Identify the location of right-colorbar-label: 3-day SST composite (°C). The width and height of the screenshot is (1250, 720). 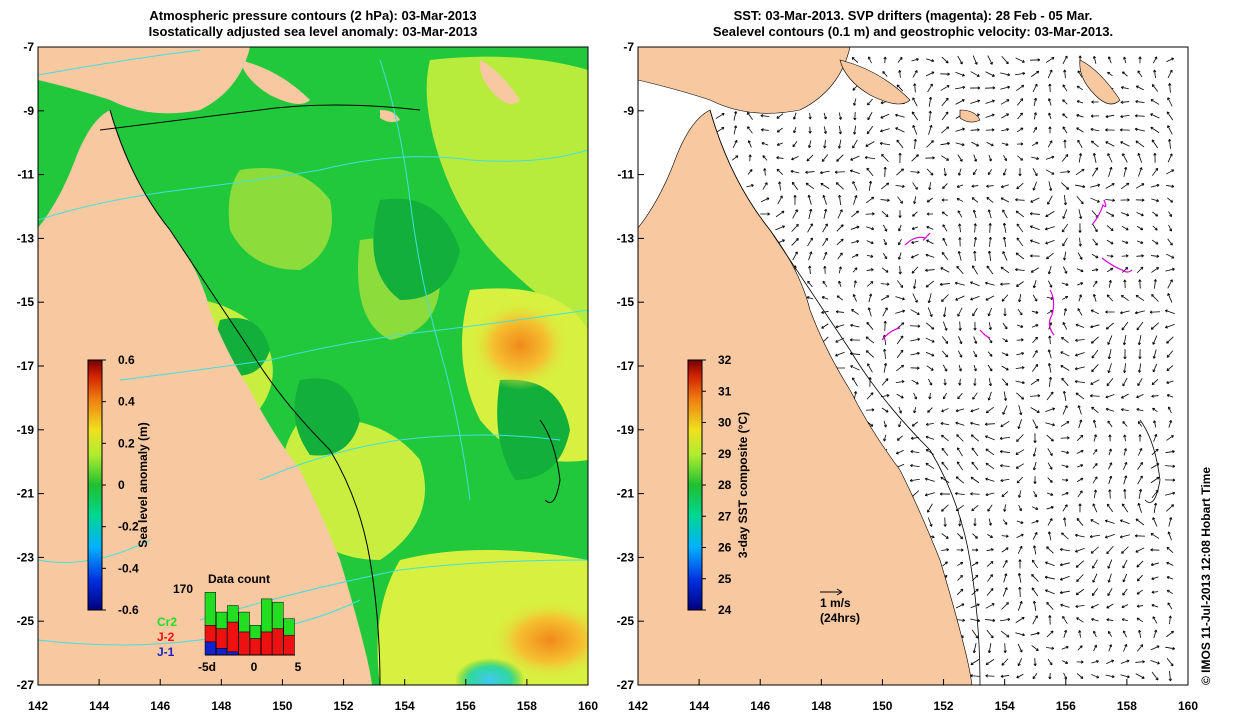
(743, 485).